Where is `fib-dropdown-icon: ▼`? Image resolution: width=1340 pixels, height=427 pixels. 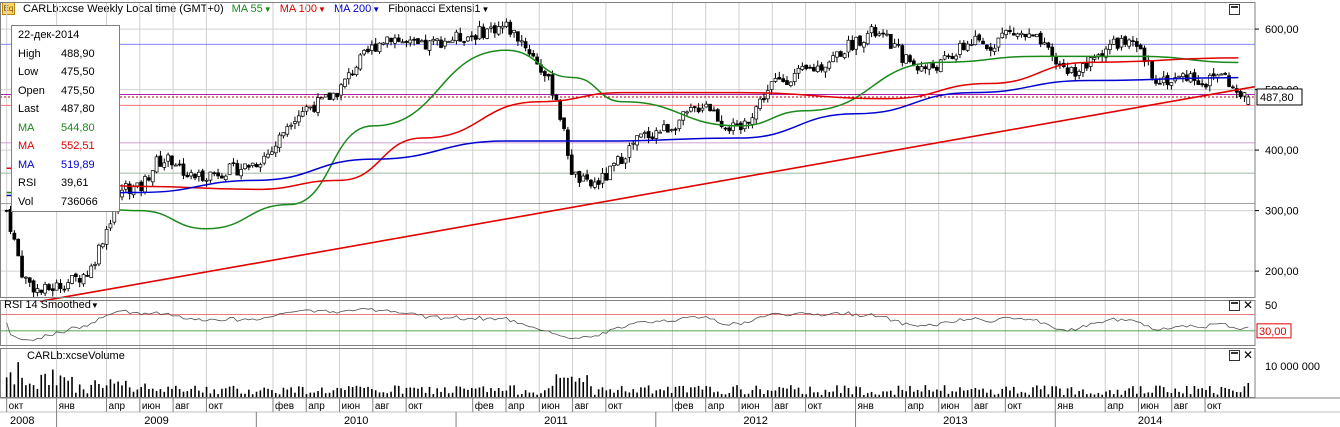 fib-dropdown-icon: ▼ is located at coordinates (485, 9).